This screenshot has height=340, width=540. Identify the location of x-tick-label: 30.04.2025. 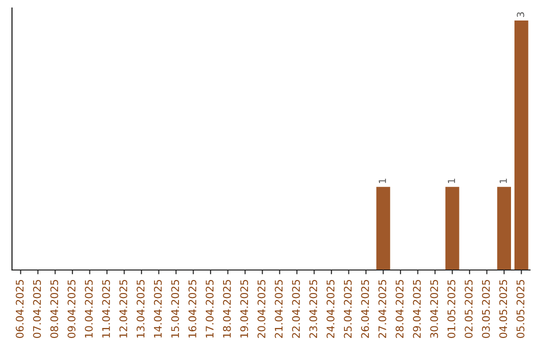
(434, 309).